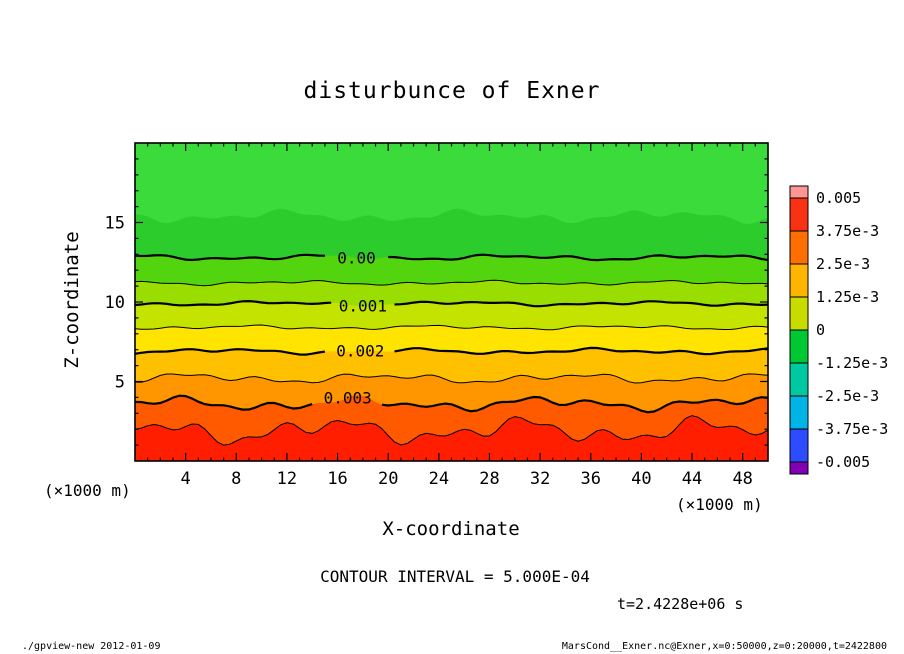 The width and height of the screenshot is (904, 654). Describe the element at coordinates (719, 504) in the screenshot. I see `x-axis-unit: (×1000 m)` at that location.